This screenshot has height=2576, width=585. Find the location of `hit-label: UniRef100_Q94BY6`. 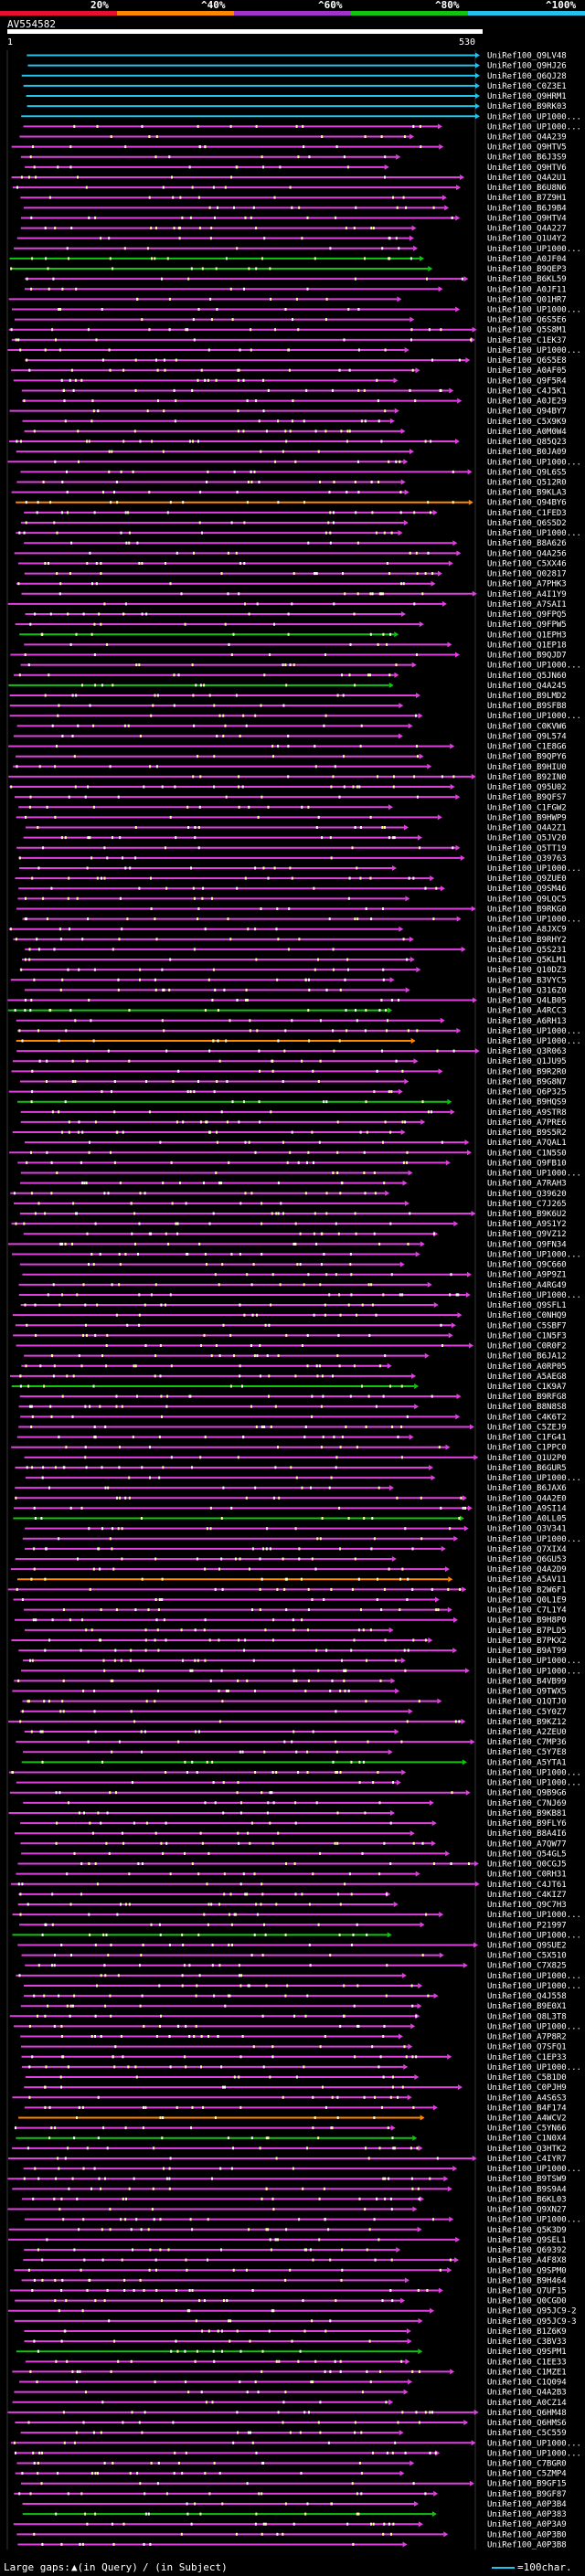

hit-label: UniRef100_Q94BY6 is located at coordinates (527, 503).